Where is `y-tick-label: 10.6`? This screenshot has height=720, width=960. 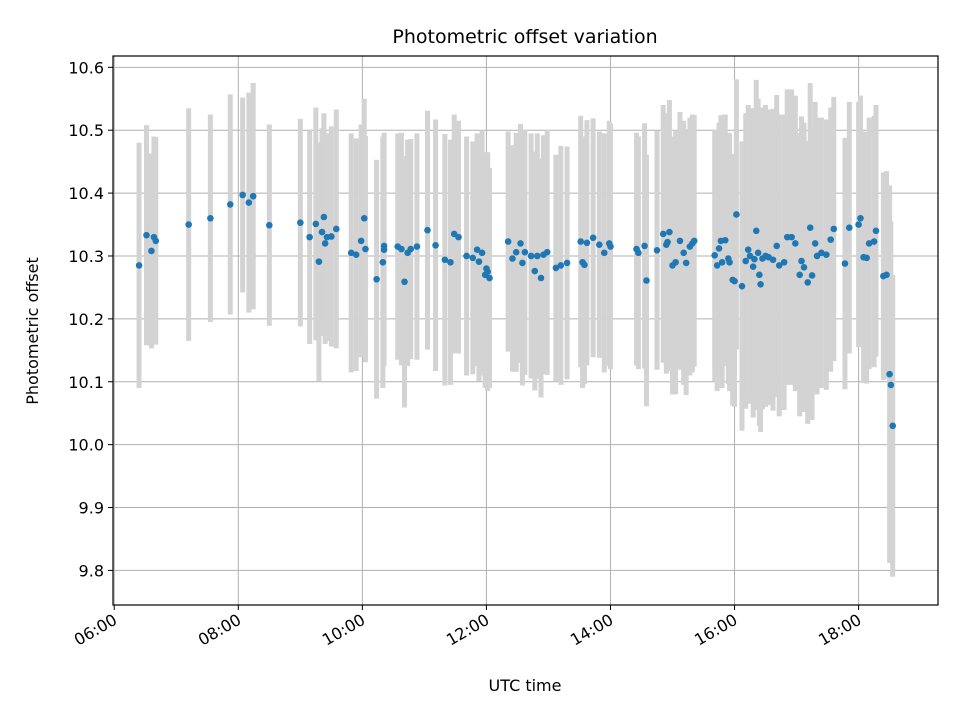 y-tick-label: 10.6 is located at coordinates (86, 67).